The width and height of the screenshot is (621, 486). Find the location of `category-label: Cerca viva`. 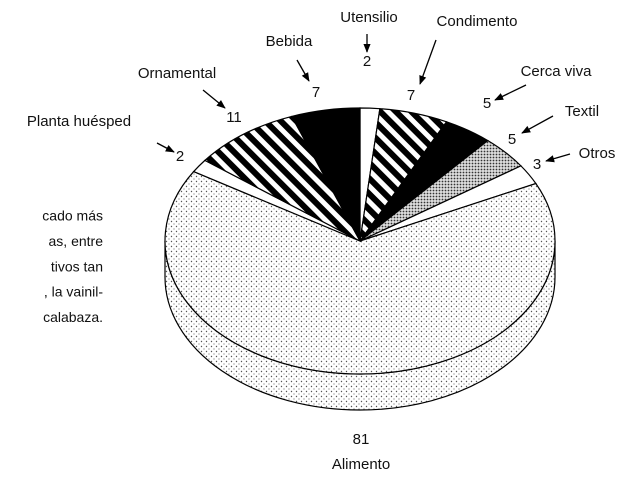

category-label: Cerca viva is located at coordinates (557, 71).